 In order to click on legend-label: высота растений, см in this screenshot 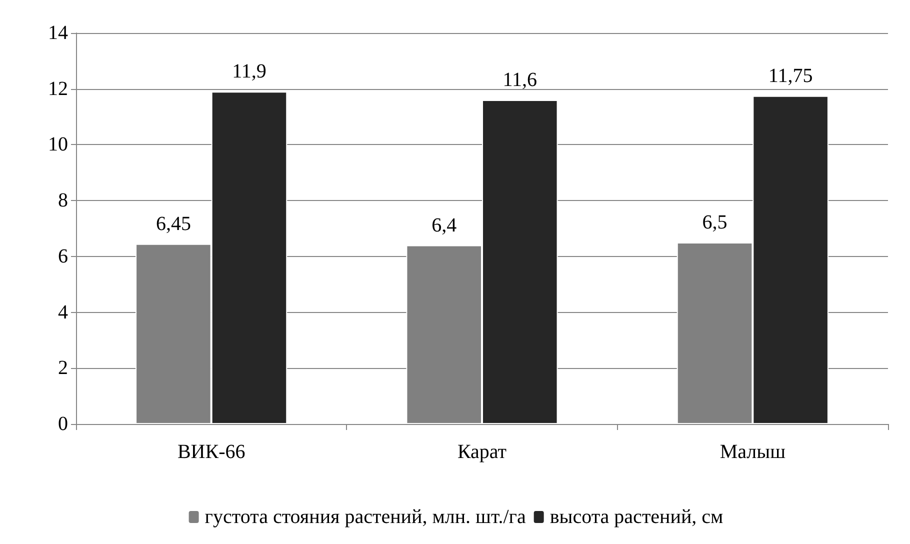, I will do `click(637, 517)`.